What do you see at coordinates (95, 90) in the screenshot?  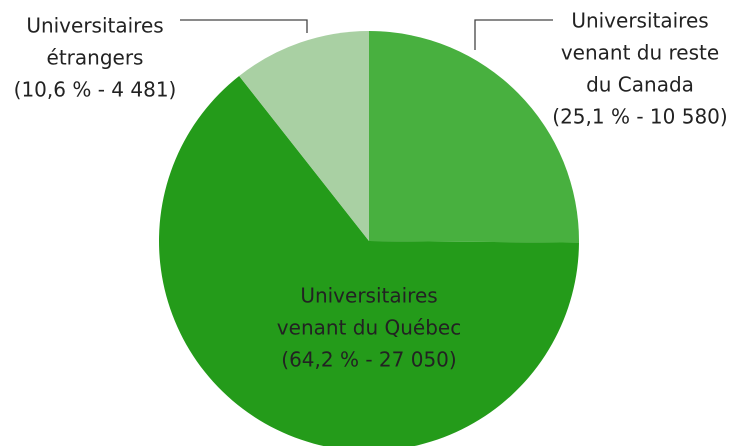 I see `value-label: (10,6 % - 4 481)` at bounding box center [95, 90].